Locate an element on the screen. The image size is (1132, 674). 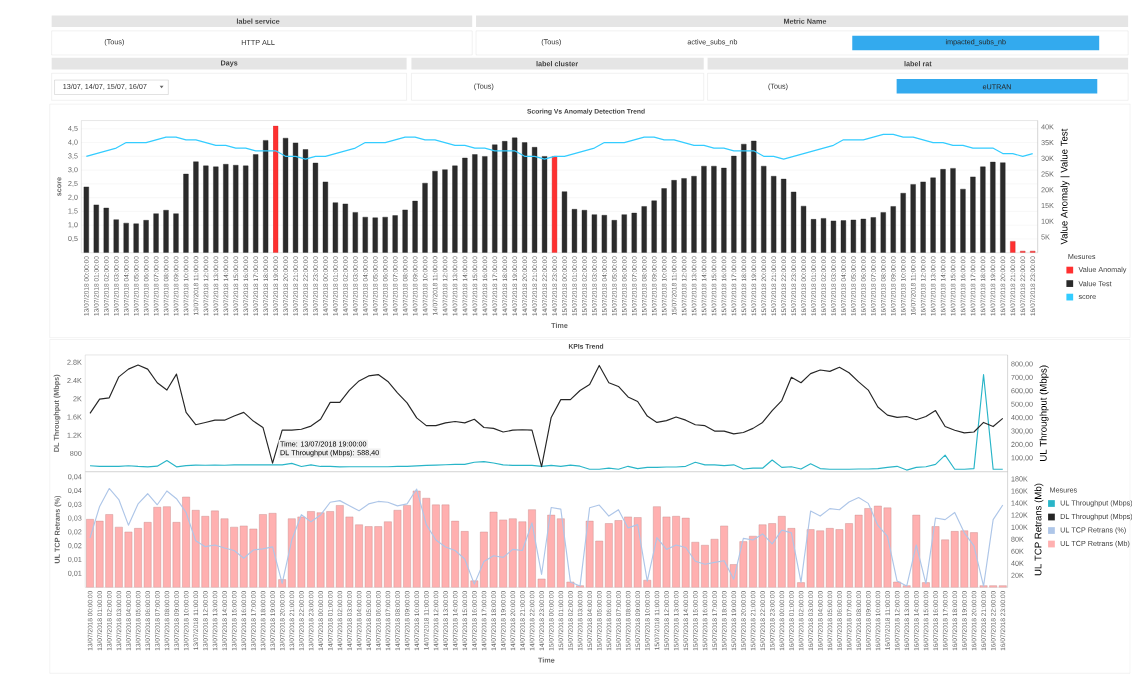
y2-axis-title: UL Throughput (Mbps) is located at coordinates (1044, 413).